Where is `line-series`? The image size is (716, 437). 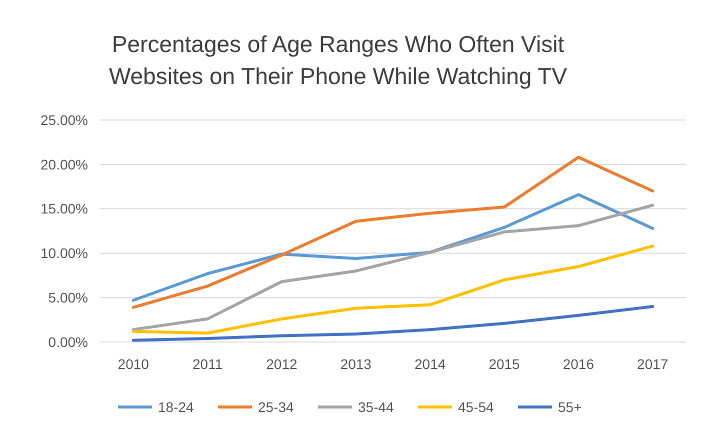 line-series is located at coordinates (393, 323).